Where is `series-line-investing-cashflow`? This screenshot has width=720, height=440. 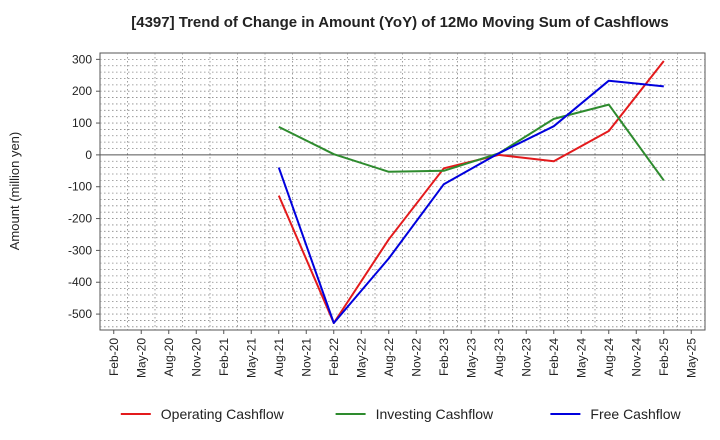 series-line-investing-cashflow is located at coordinates (471, 142).